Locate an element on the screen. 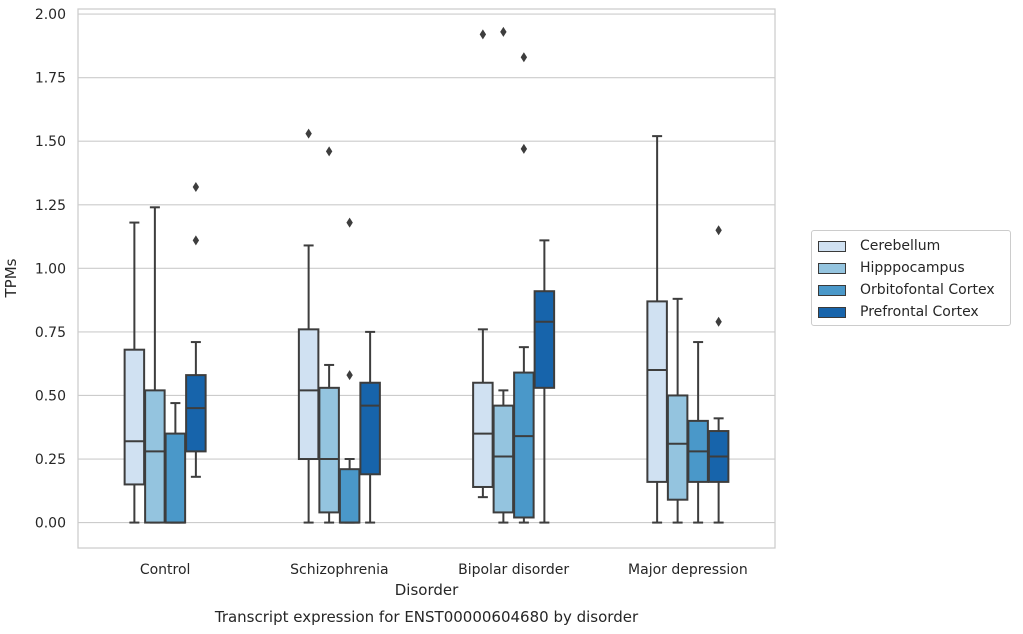  box-cerebellum-bipolar-disorder is located at coordinates (483, 264).